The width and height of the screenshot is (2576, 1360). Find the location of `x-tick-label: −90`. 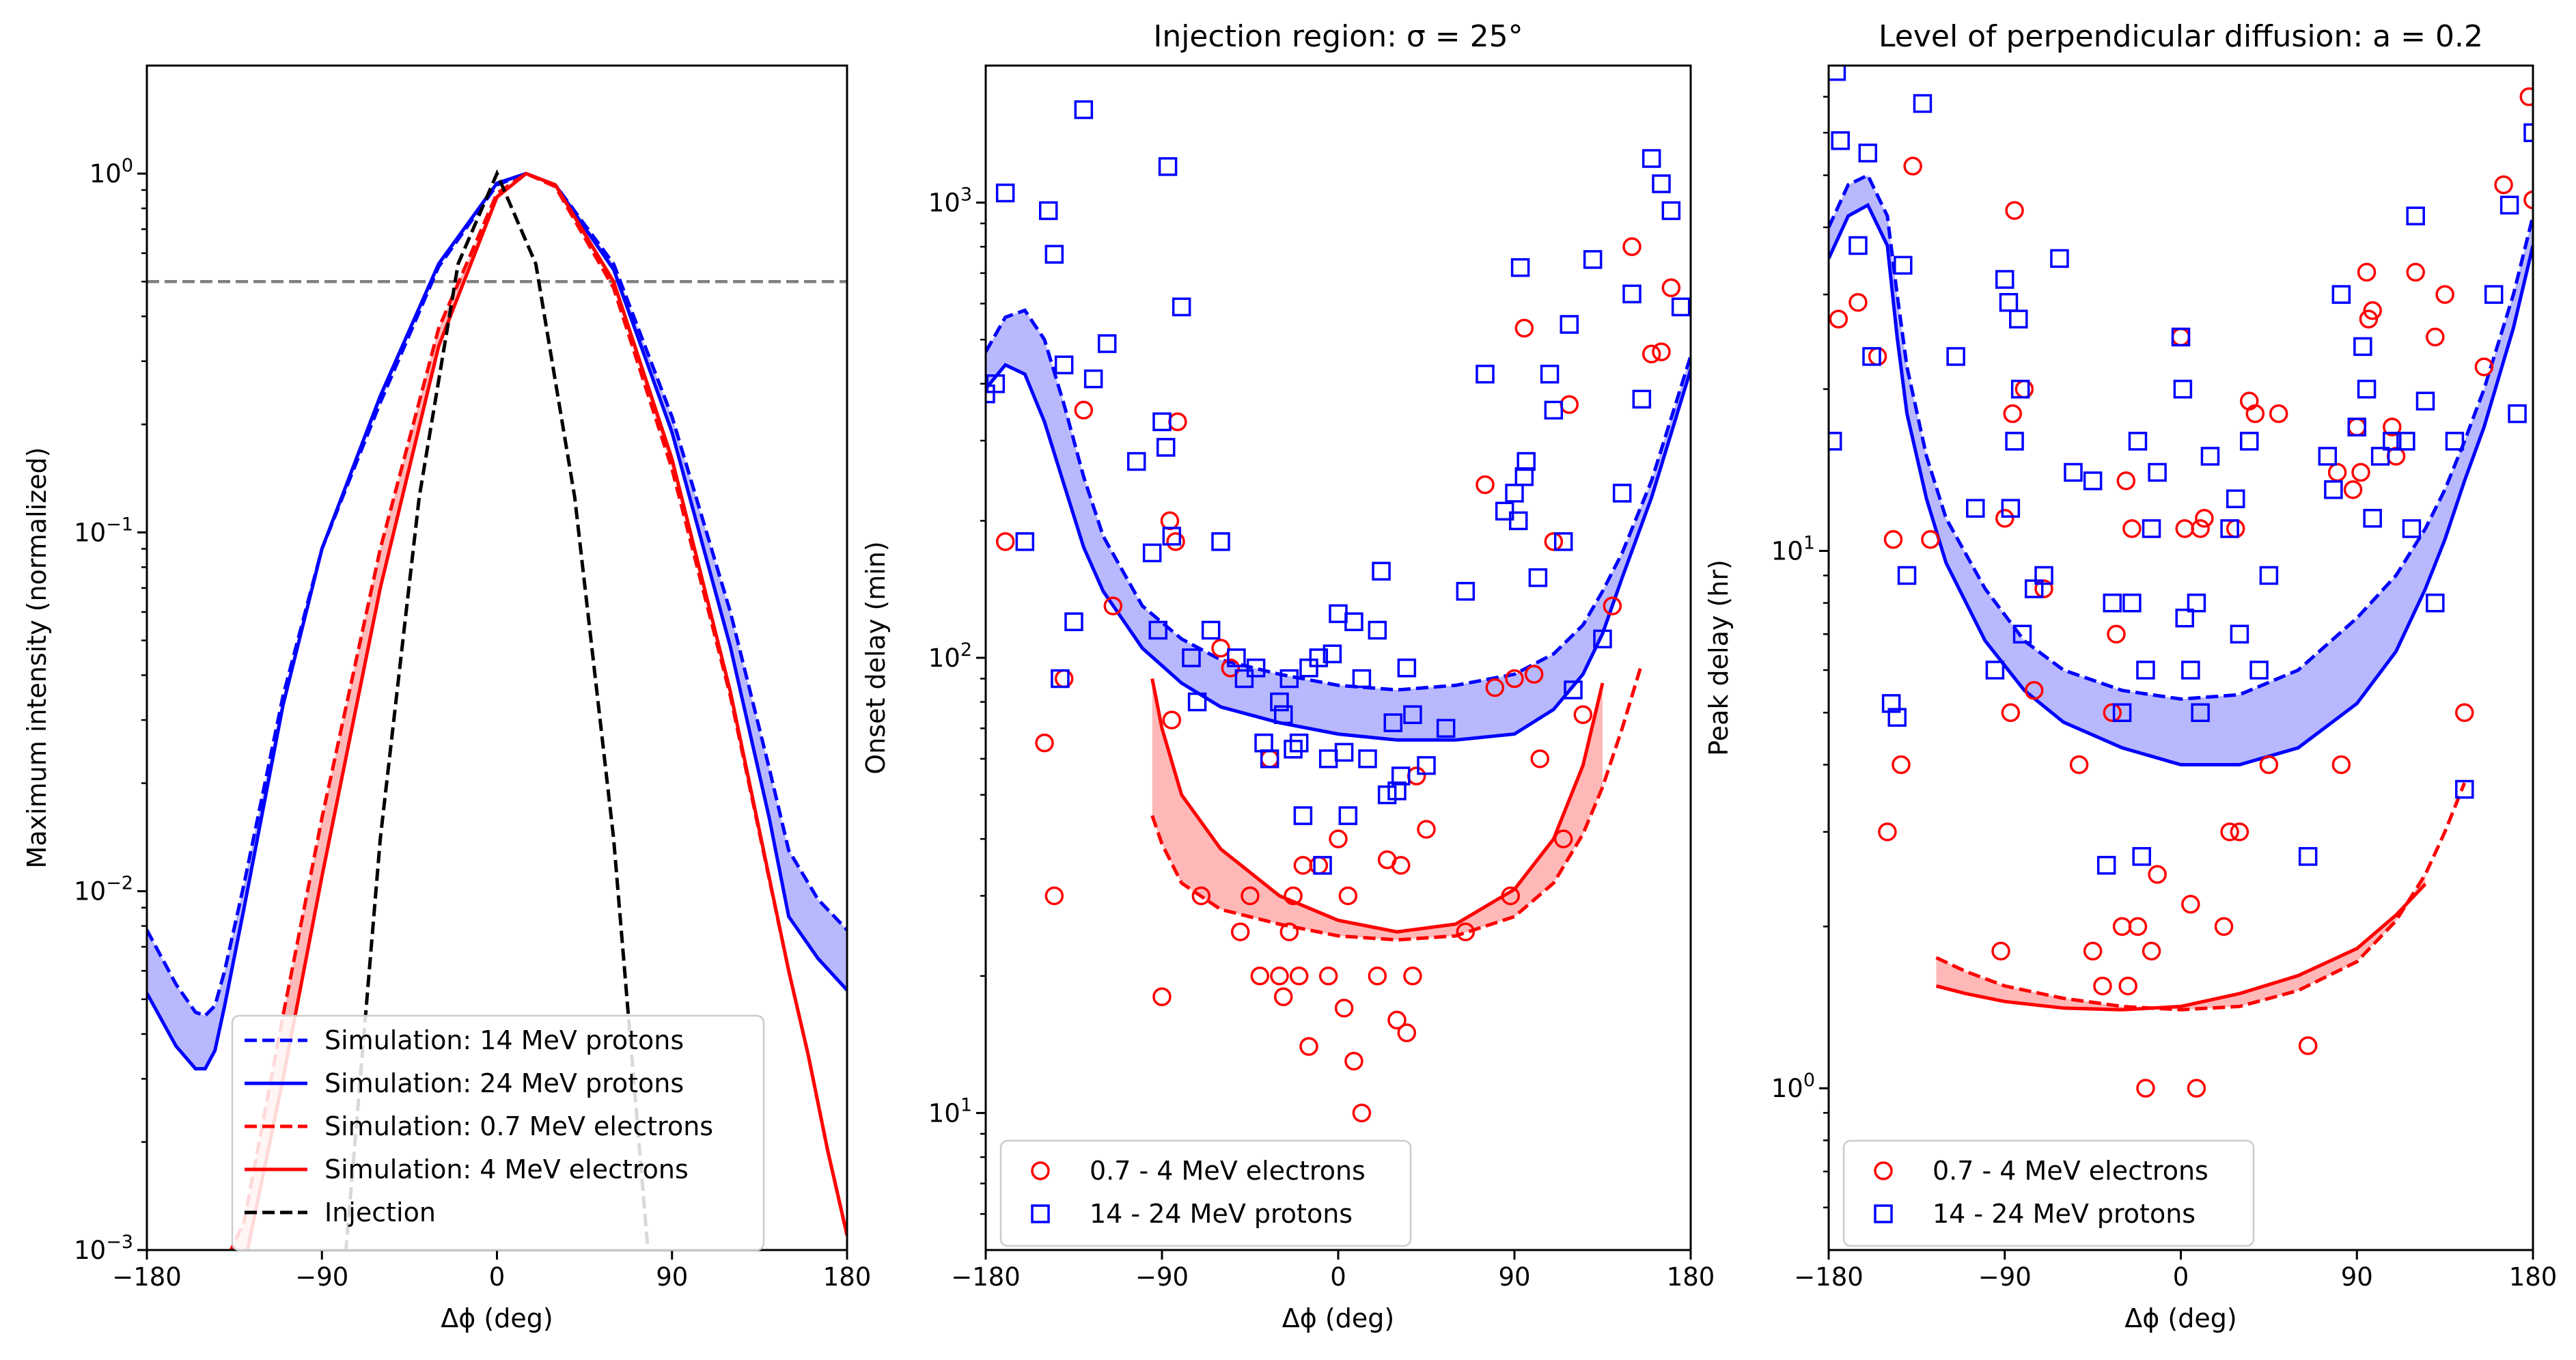

x-tick-label: −90 is located at coordinates (1162, 1277).